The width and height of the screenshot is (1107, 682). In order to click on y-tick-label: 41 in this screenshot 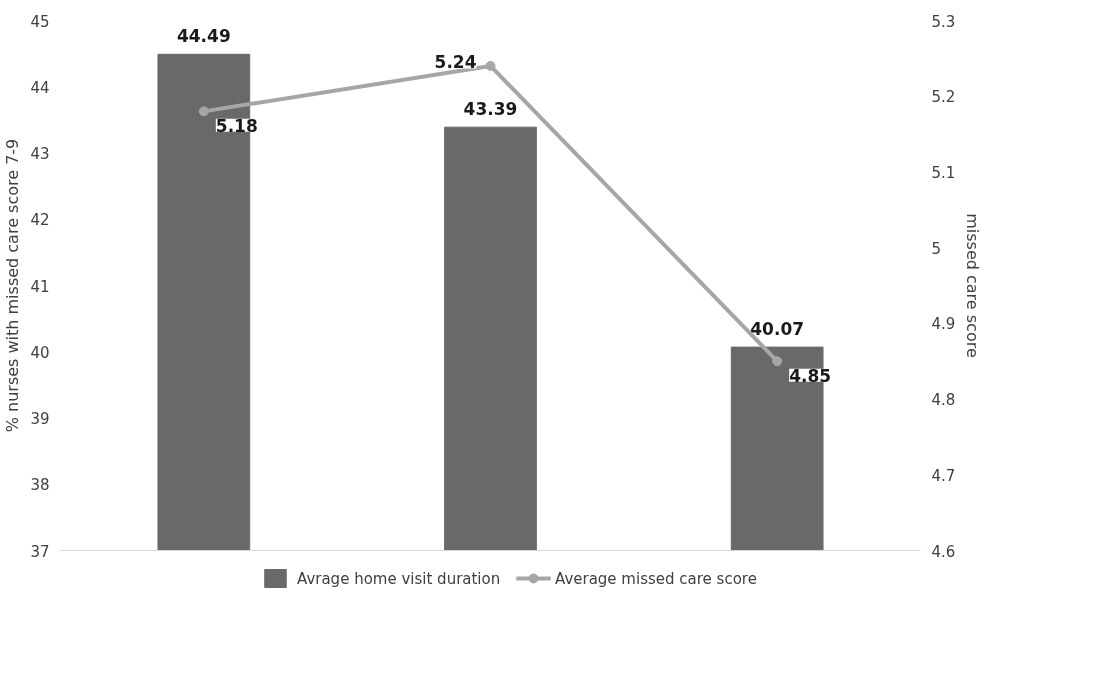, I will do `click(40, 286)`.